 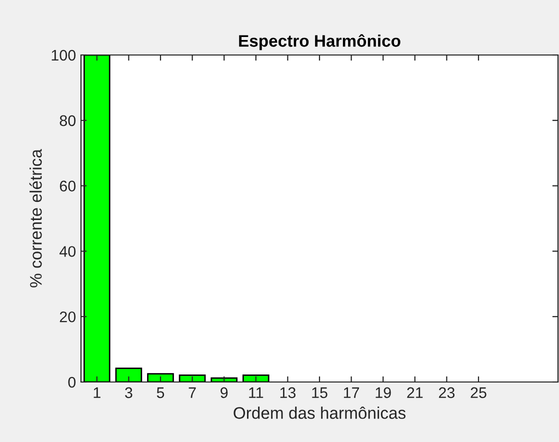 What do you see at coordinates (478, 392) in the screenshot?
I see `x-tick-label: 25` at bounding box center [478, 392].